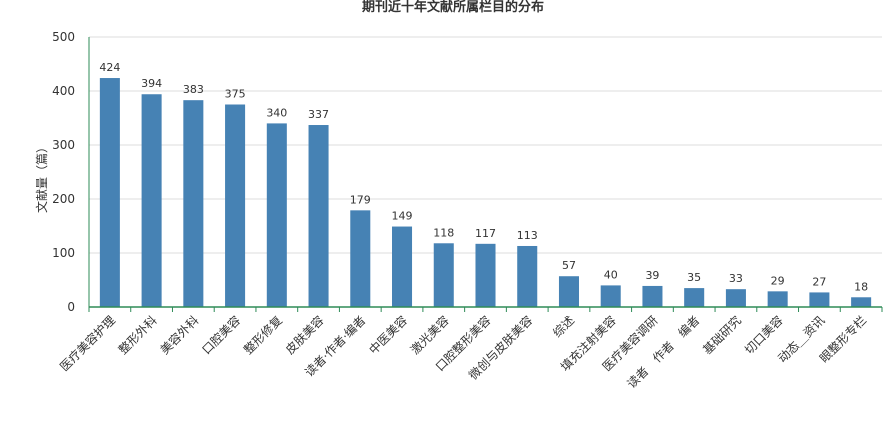 This screenshot has width=893, height=430. What do you see at coordinates (235, 94) in the screenshot?
I see `data-label: 375` at bounding box center [235, 94].